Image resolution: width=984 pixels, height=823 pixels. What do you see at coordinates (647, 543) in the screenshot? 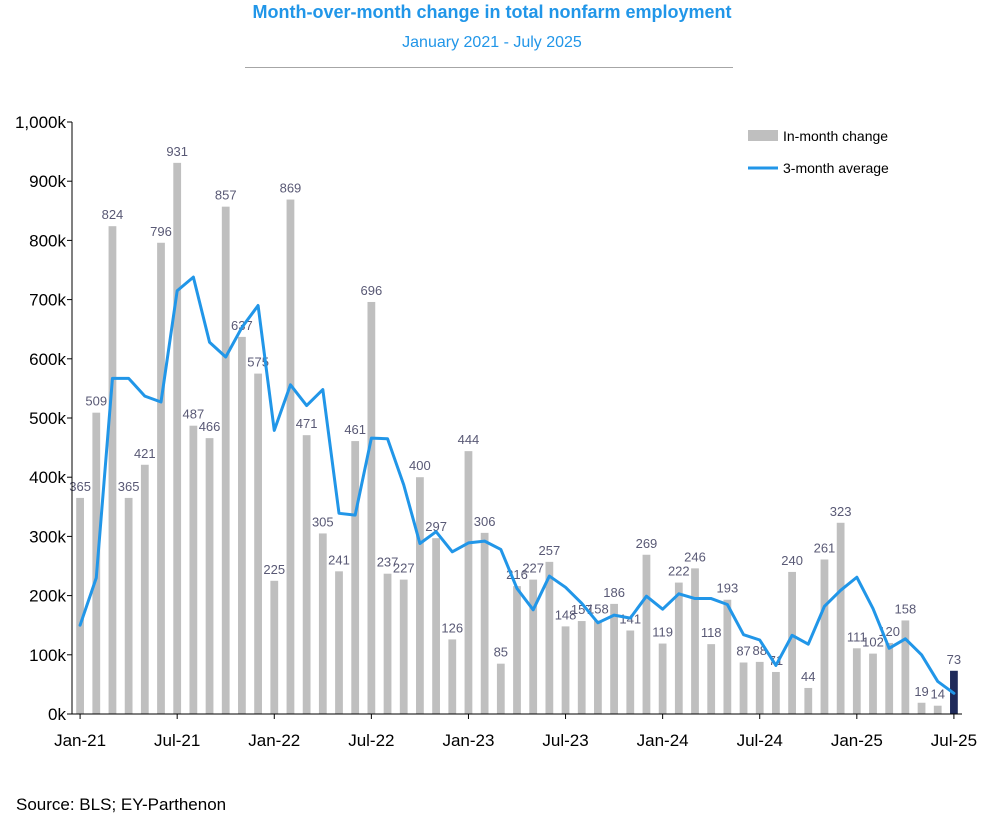
I see `bar-value-label: 269` at bounding box center [647, 543].